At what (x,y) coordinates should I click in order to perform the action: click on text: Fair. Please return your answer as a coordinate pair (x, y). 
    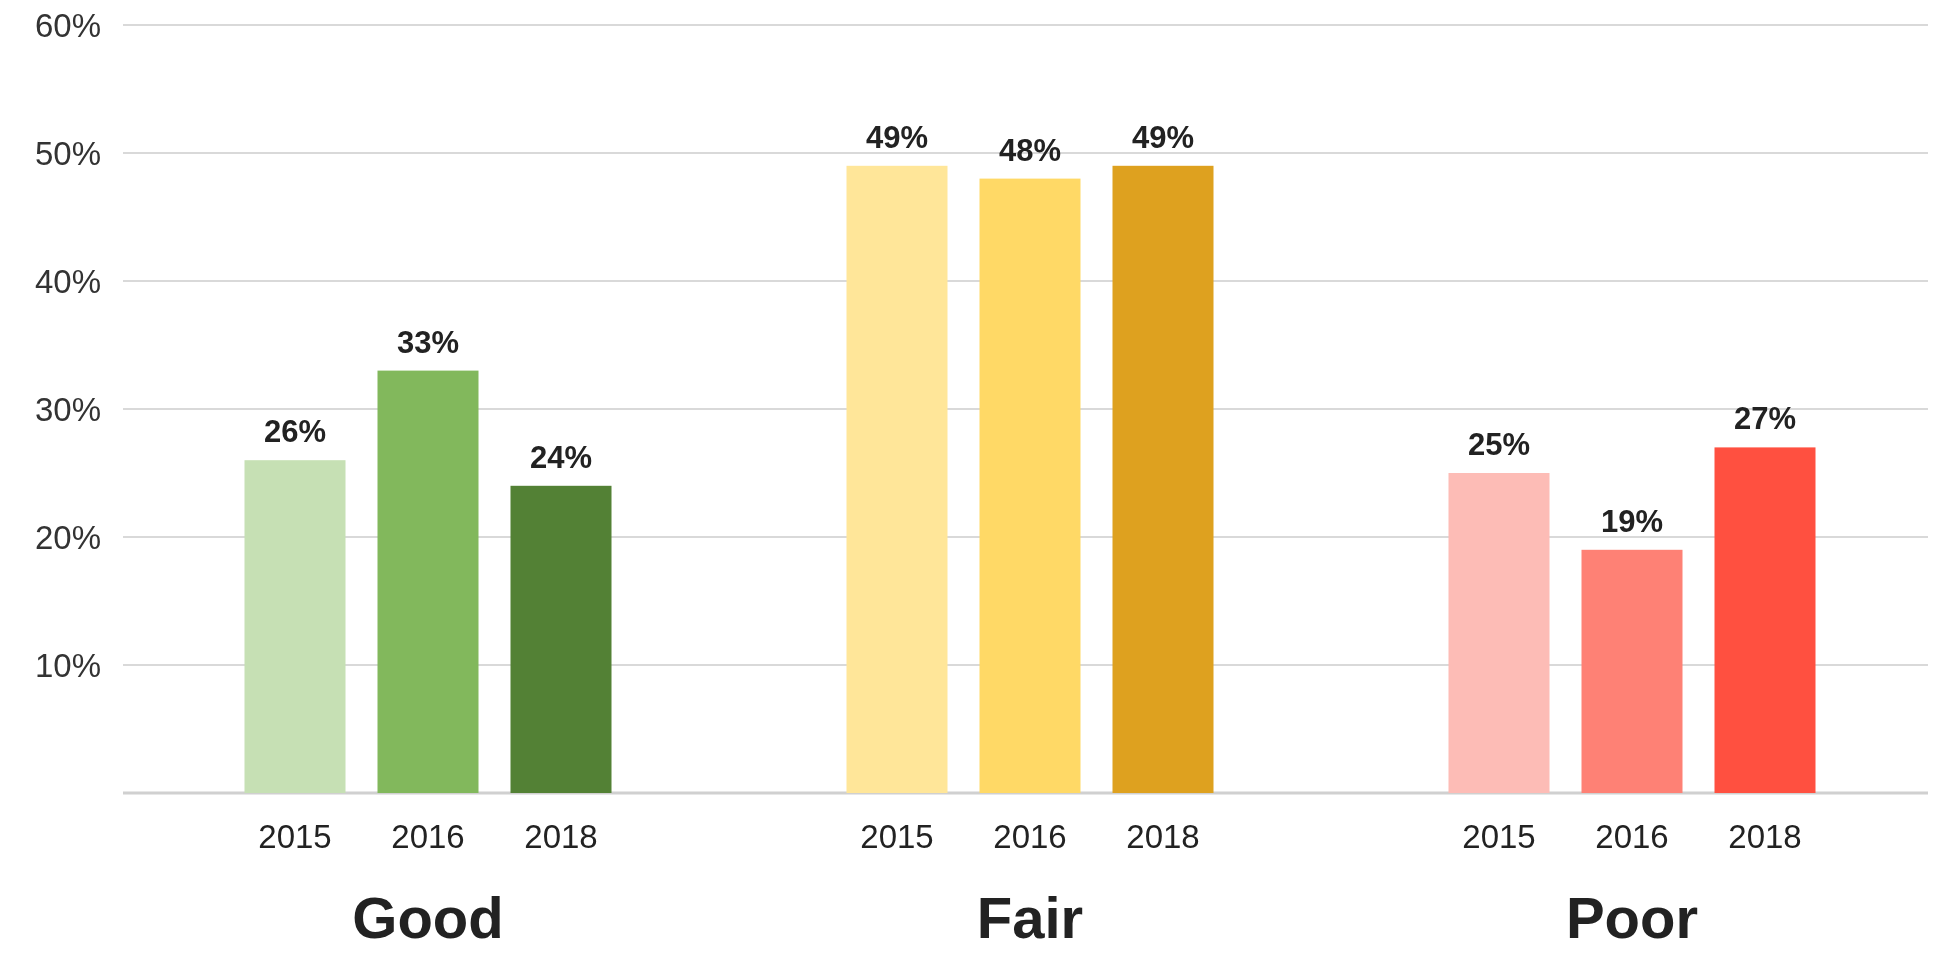
    Looking at the image, I should click on (1030, 917).